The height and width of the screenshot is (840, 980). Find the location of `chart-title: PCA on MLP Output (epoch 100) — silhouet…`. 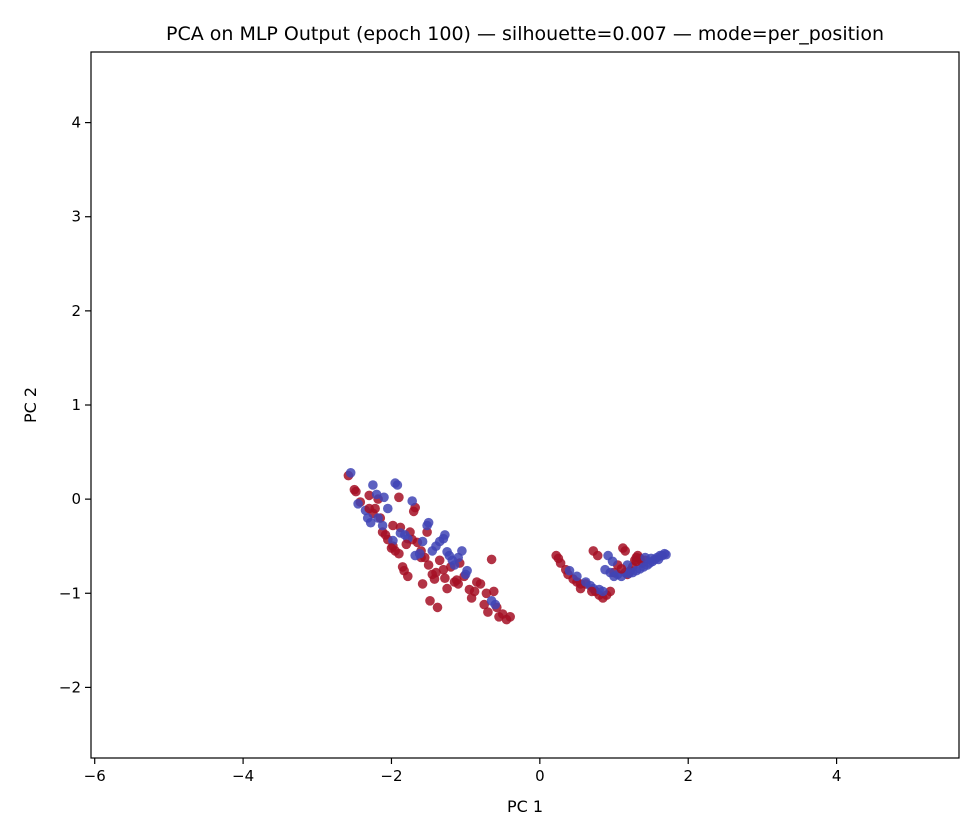

chart-title: PCA on MLP Output (epoch 100) — silhouet… is located at coordinates (525, 34).